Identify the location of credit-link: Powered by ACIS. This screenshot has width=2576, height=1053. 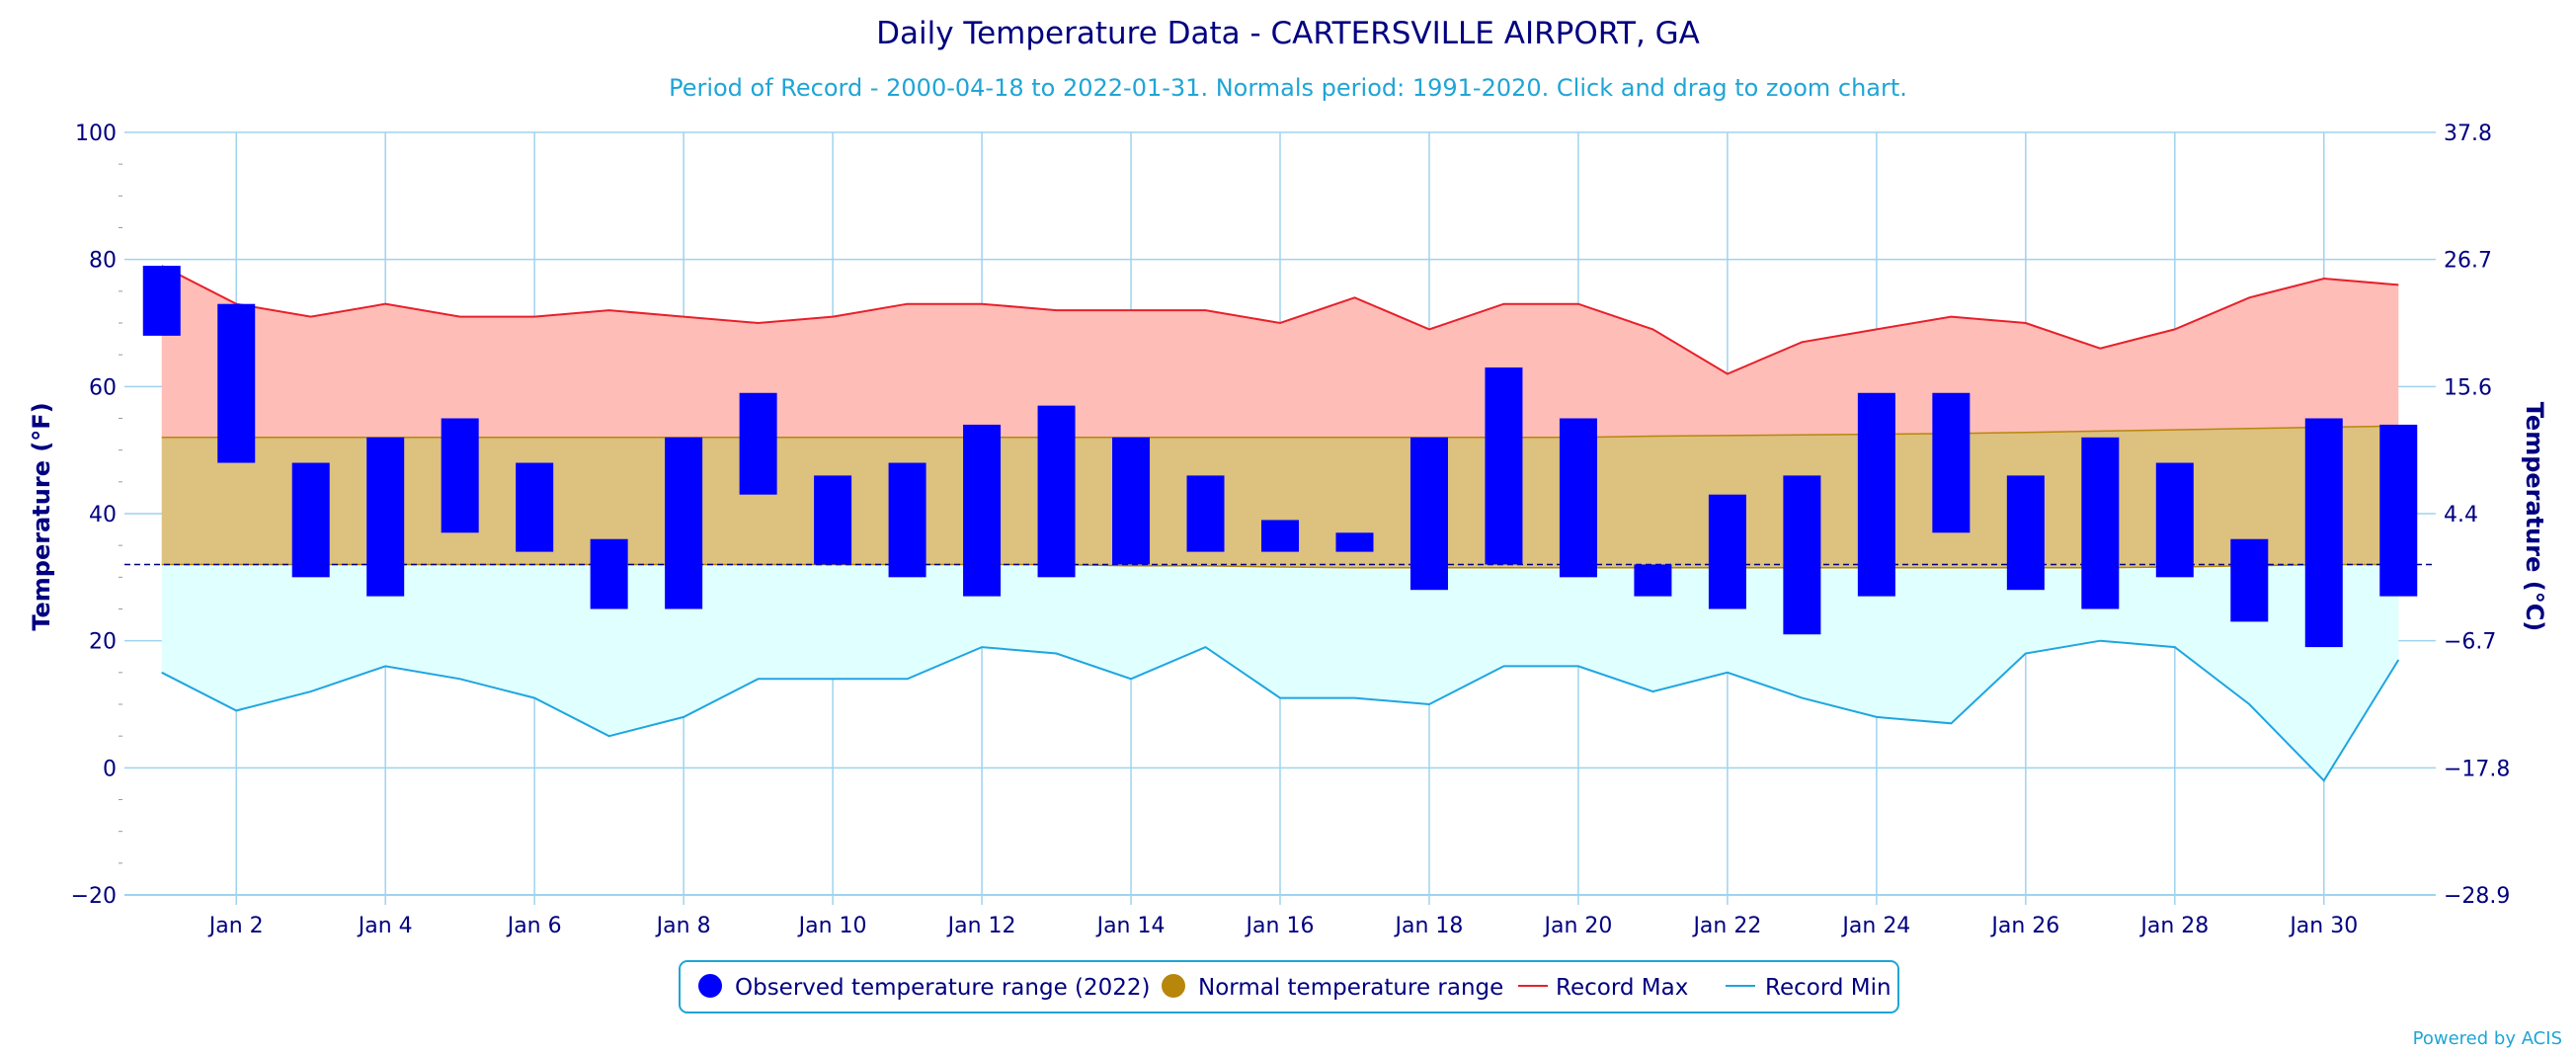
(2487, 1038).